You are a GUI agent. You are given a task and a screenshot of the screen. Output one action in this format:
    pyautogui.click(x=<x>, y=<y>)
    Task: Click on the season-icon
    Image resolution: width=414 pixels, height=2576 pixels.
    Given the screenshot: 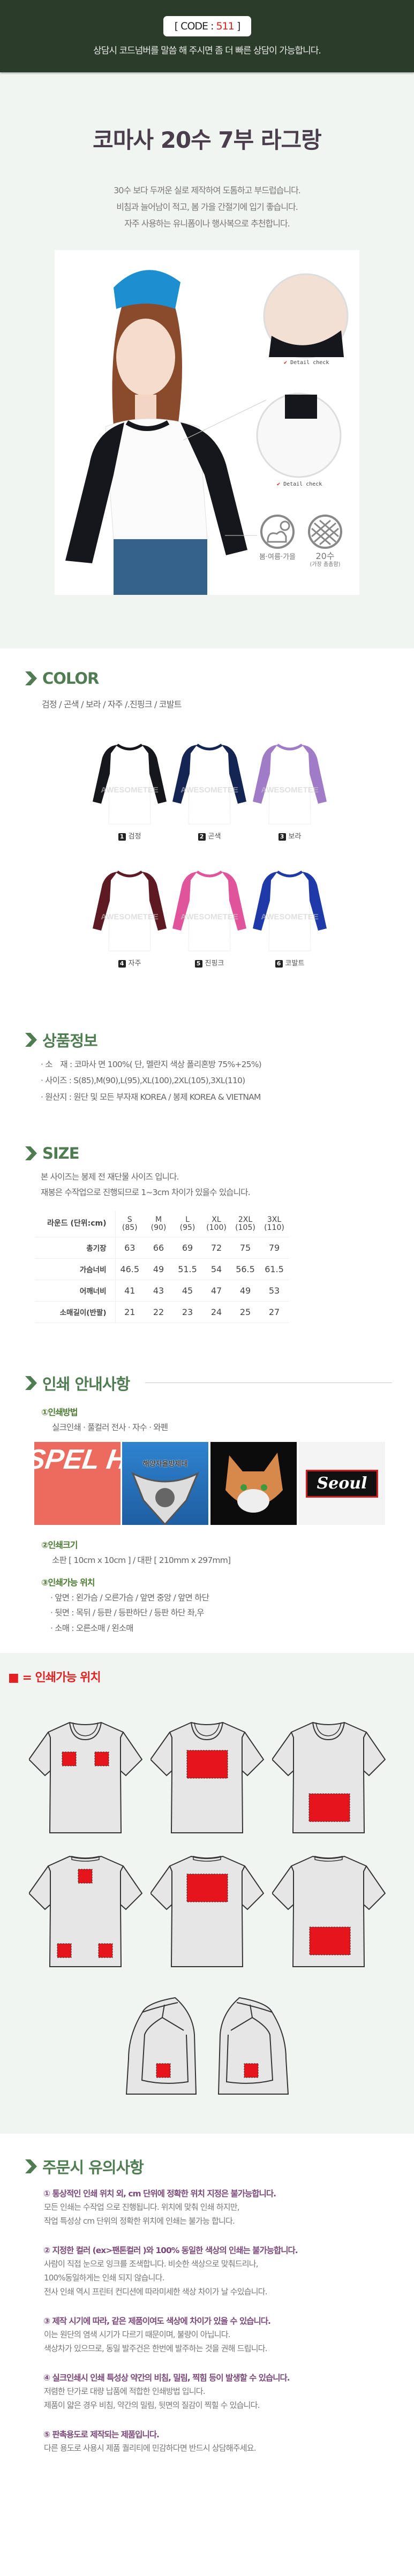 What is the action you would take?
    pyautogui.click(x=277, y=532)
    